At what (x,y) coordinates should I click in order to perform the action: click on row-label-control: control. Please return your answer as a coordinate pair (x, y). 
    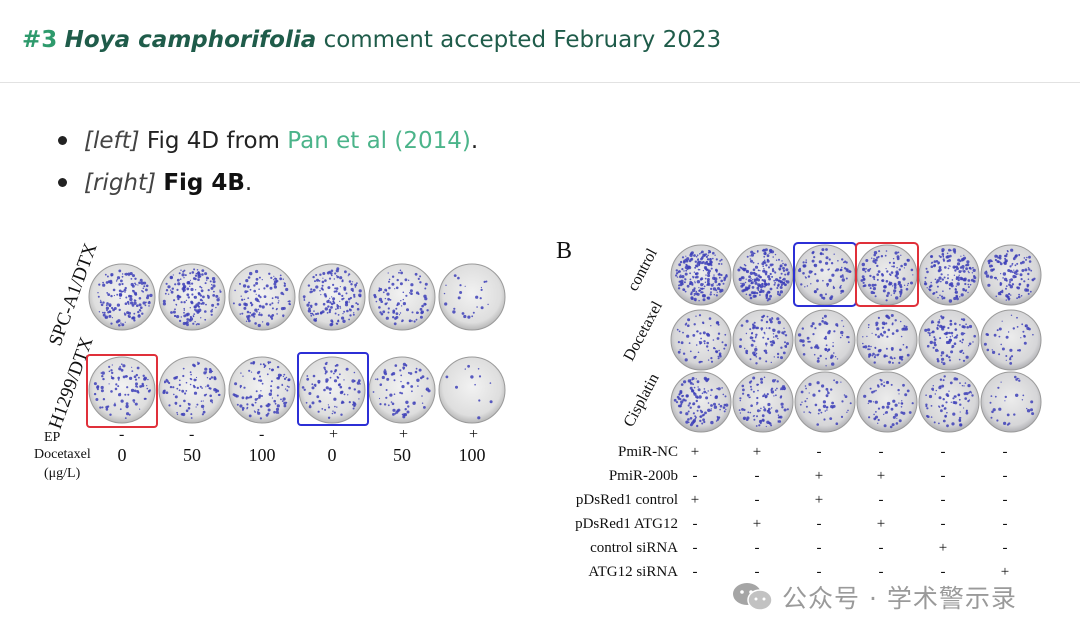
    Looking at the image, I should click on (643, 269).